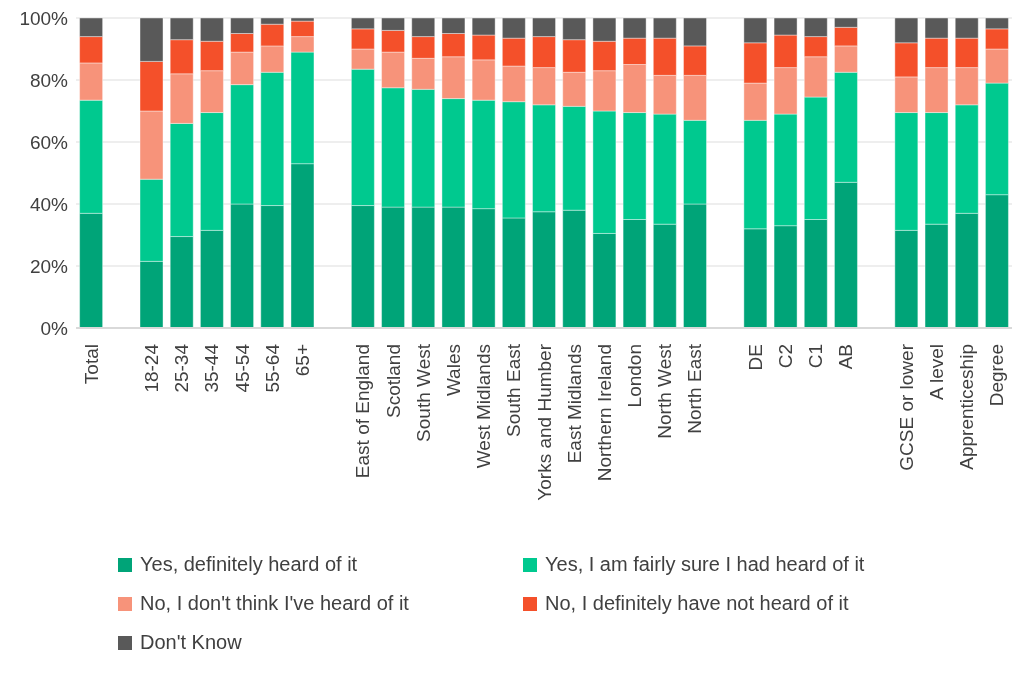  What do you see at coordinates (967, 407) in the screenshot?
I see `x-tick-label: Apprenticeship` at bounding box center [967, 407].